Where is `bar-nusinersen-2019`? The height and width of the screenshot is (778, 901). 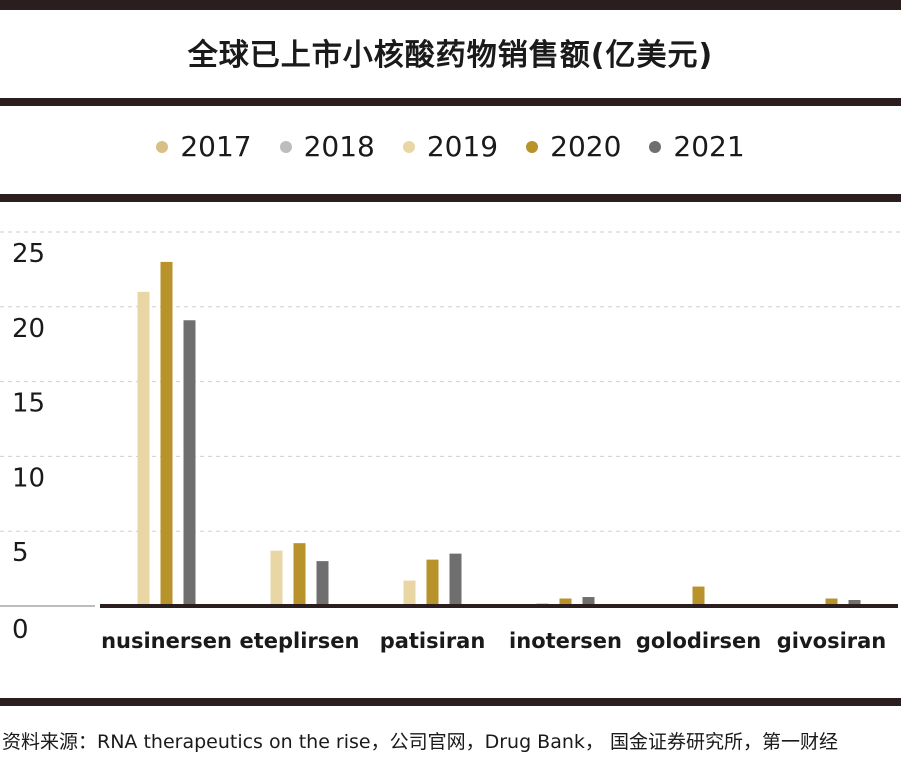
bar-nusinersen-2019 is located at coordinates (143, 447).